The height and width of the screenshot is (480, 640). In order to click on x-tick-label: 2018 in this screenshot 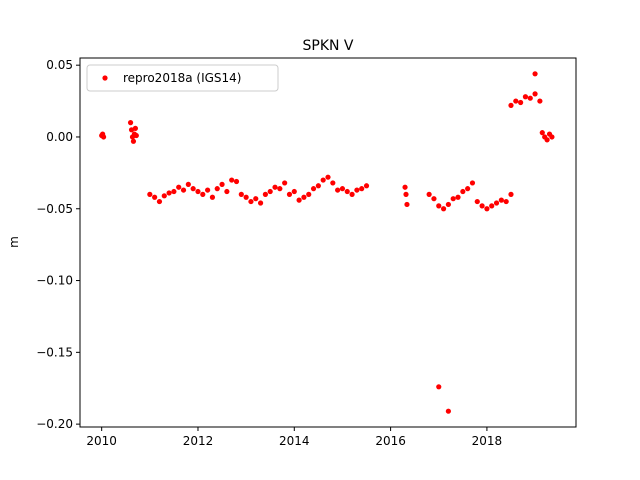, I will do `click(487, 441)`.